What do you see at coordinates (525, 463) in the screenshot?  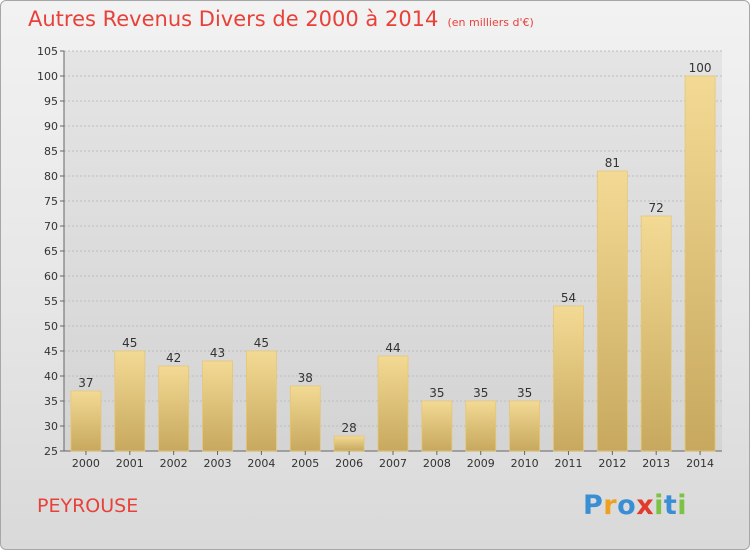 I see `x-tick-label: 2010` at bounding box center [525, 463].